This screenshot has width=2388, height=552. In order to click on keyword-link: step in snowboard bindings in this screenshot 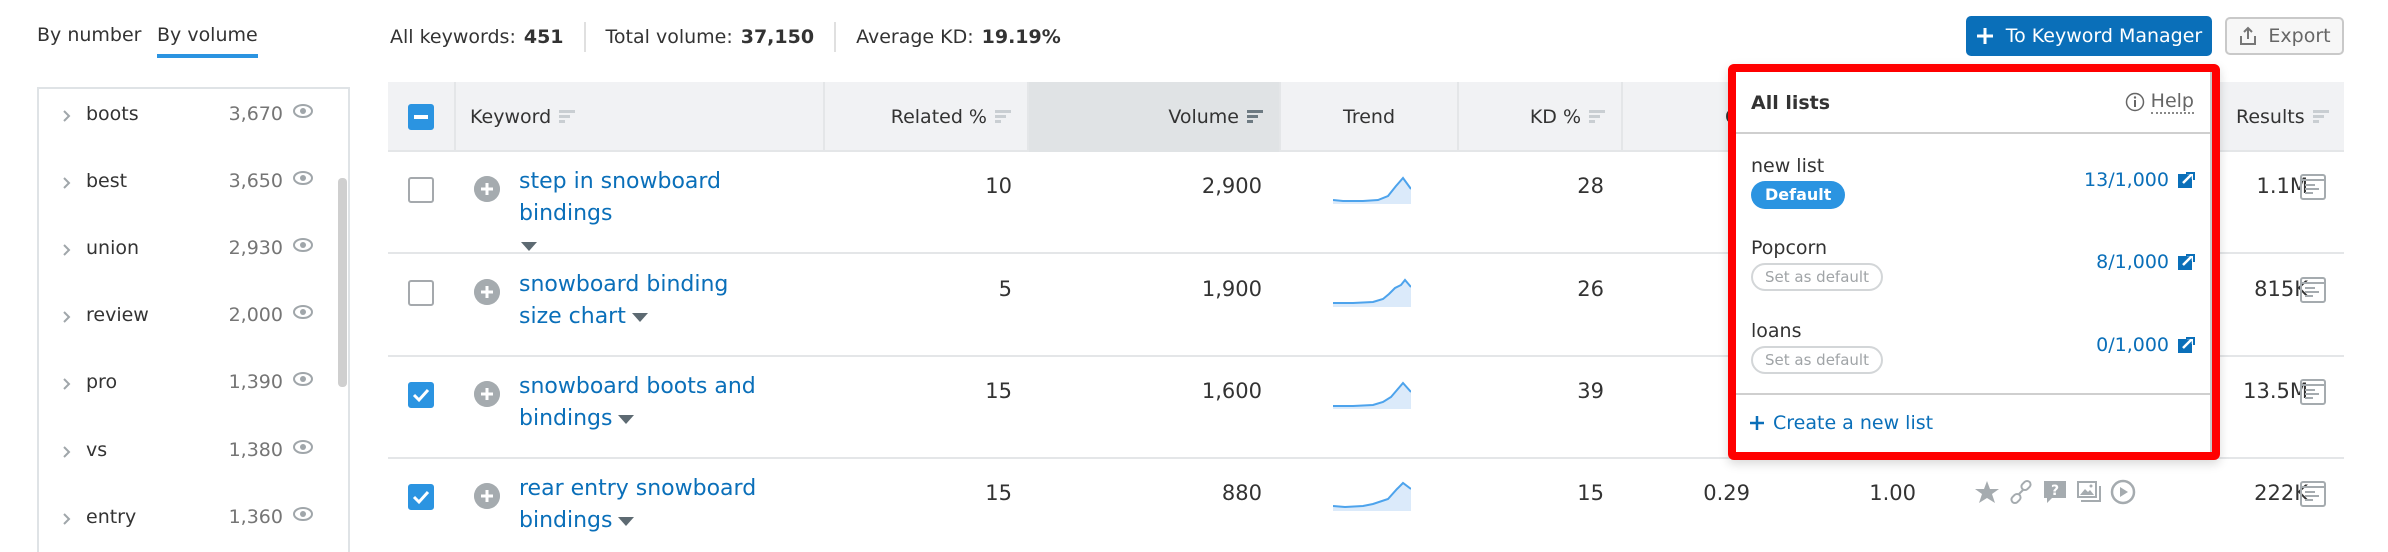, I will do `click(664, 214)`.